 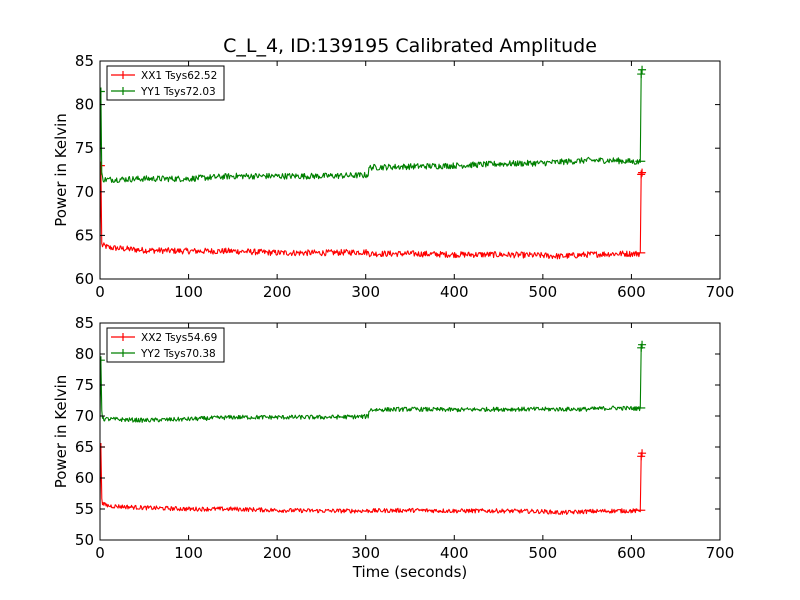 I want to click on series-line-xx2, so click(x=371, y=480).